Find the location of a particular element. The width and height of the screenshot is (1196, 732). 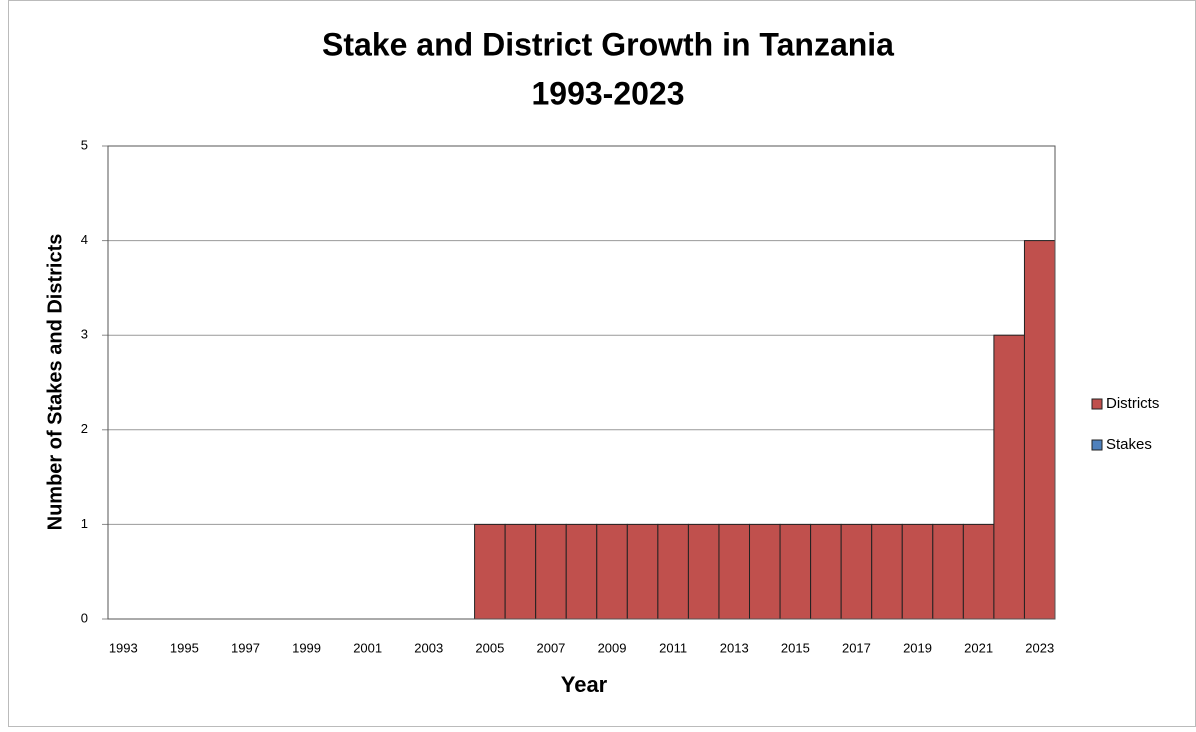

x-tick-label: 2013 is located at coordinates (734, 647).